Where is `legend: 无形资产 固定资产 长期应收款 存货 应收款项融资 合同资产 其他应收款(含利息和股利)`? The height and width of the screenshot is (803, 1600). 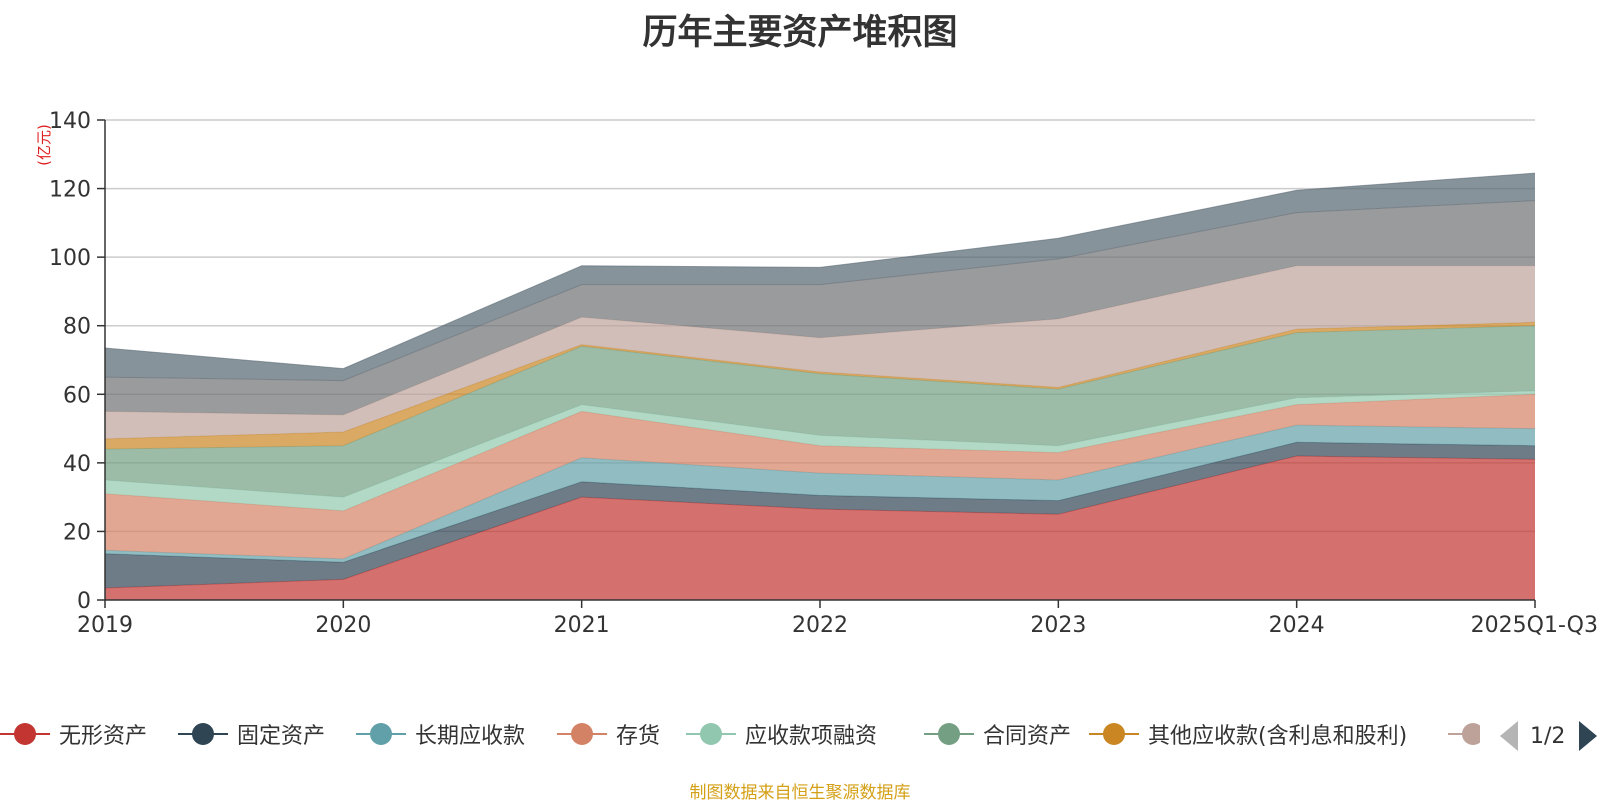
legend: 无形资产 固定资产 长期应收款 存货 应收款项融资 合同资产 其他应收款(含利息和股利) is located at coordinates (800, 734).